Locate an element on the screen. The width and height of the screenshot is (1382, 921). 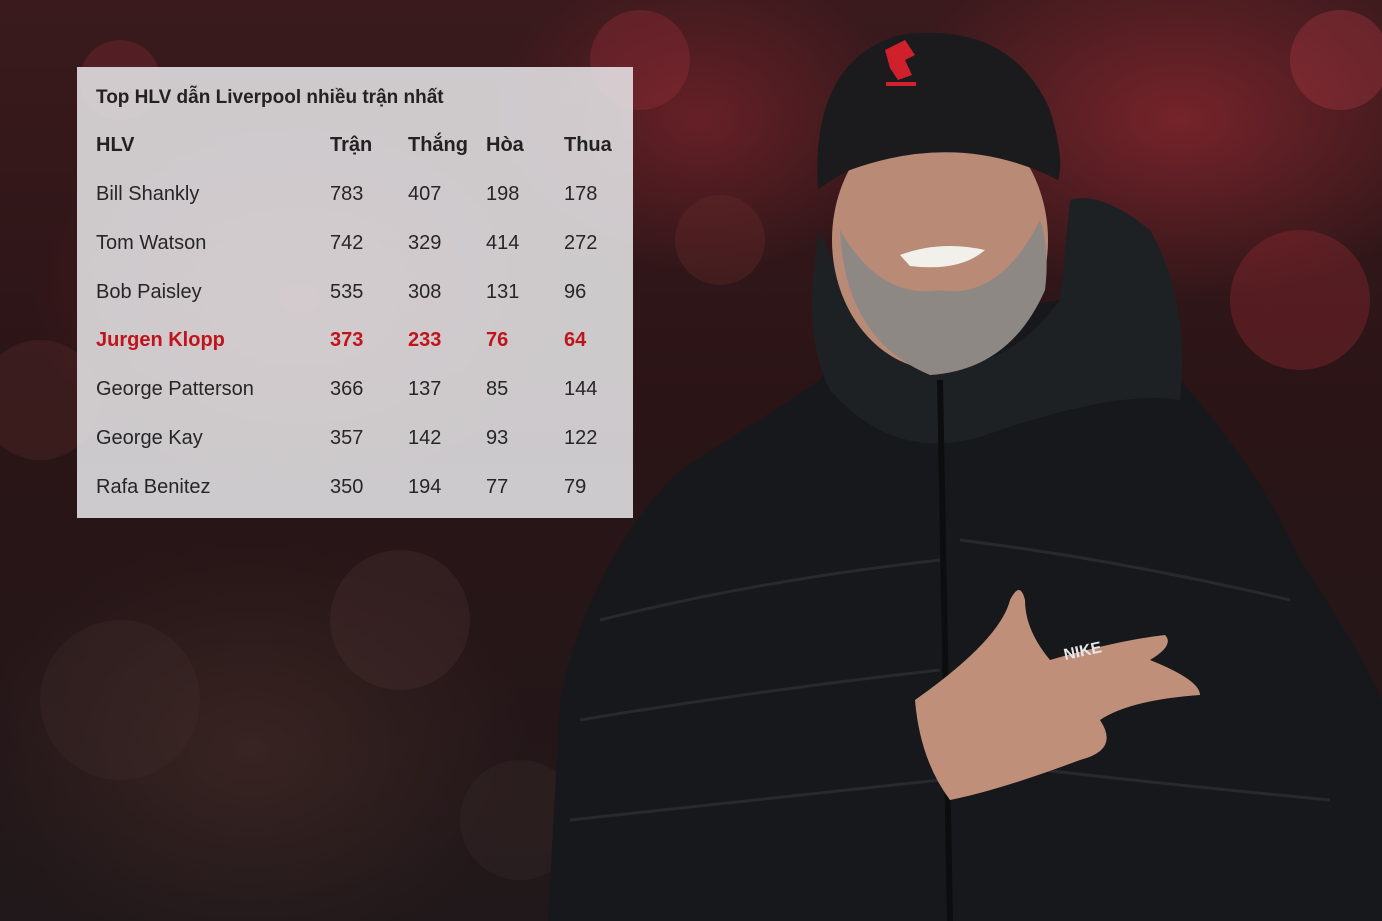
wins-cell: 233 is located at coordinates (425, 340).